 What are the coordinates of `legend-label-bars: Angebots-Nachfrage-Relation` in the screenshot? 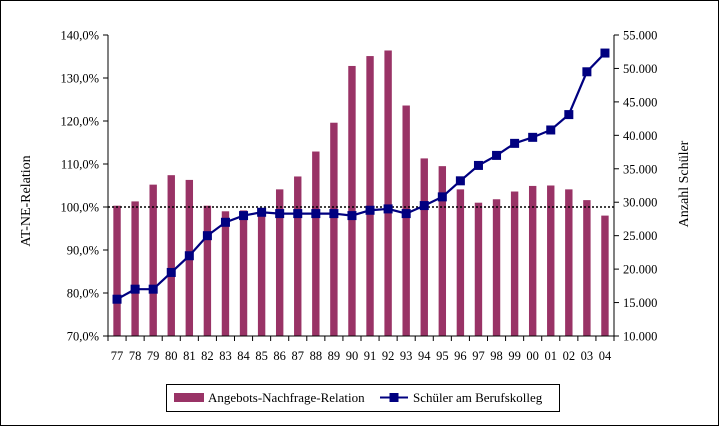 It's located at (286, 397).